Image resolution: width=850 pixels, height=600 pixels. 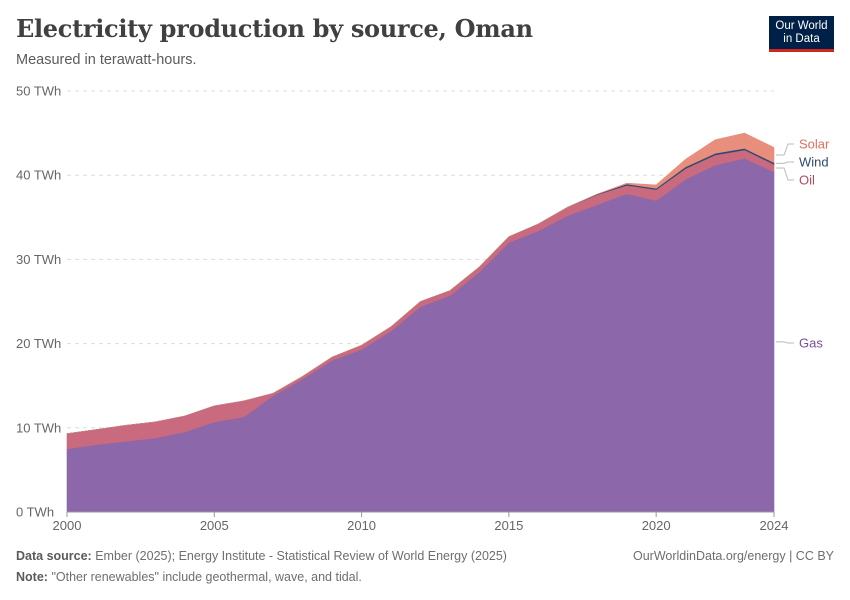 I want to click on y-tick-label: 20 TWh, so click(x=38, y=343).